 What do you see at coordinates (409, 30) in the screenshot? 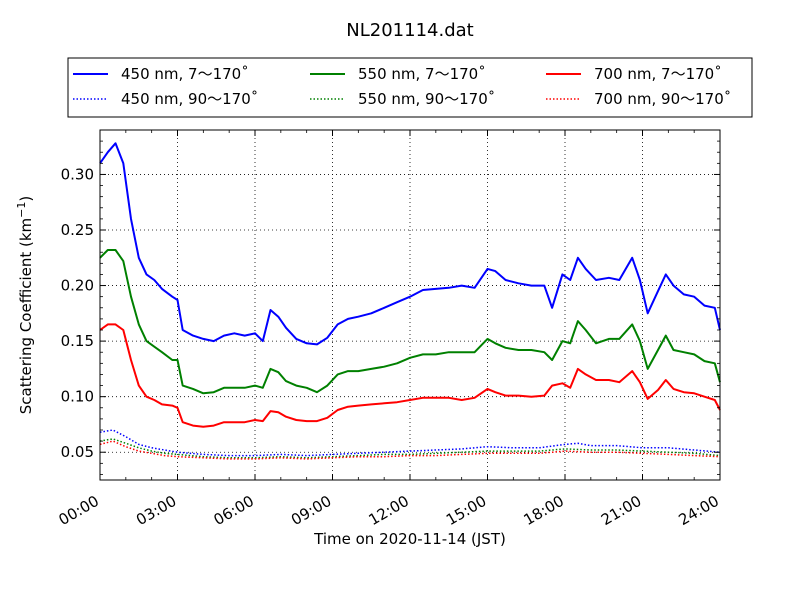
I see `chart-title: NL201114.dat` at bounding box center [409, 30].